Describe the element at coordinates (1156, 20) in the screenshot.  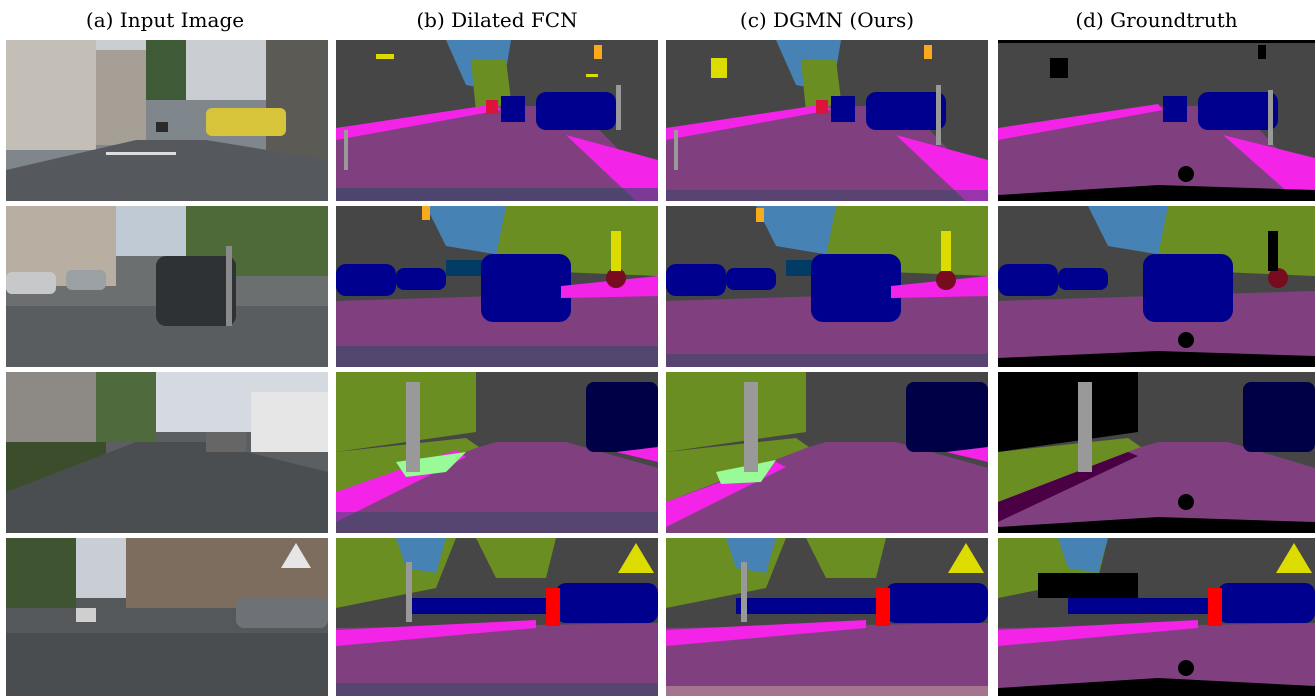
I see `column-header-groundtruth: (d) Groundtruth` at that location.